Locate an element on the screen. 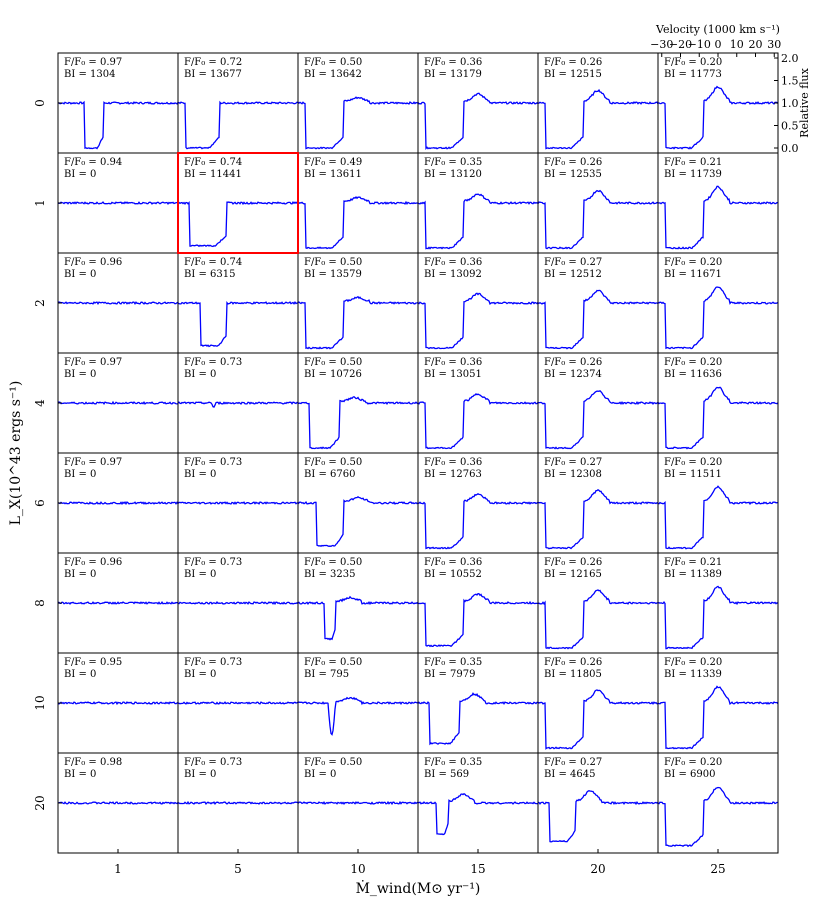  x-tick-label: 1 is located at coordinates (118, 869).